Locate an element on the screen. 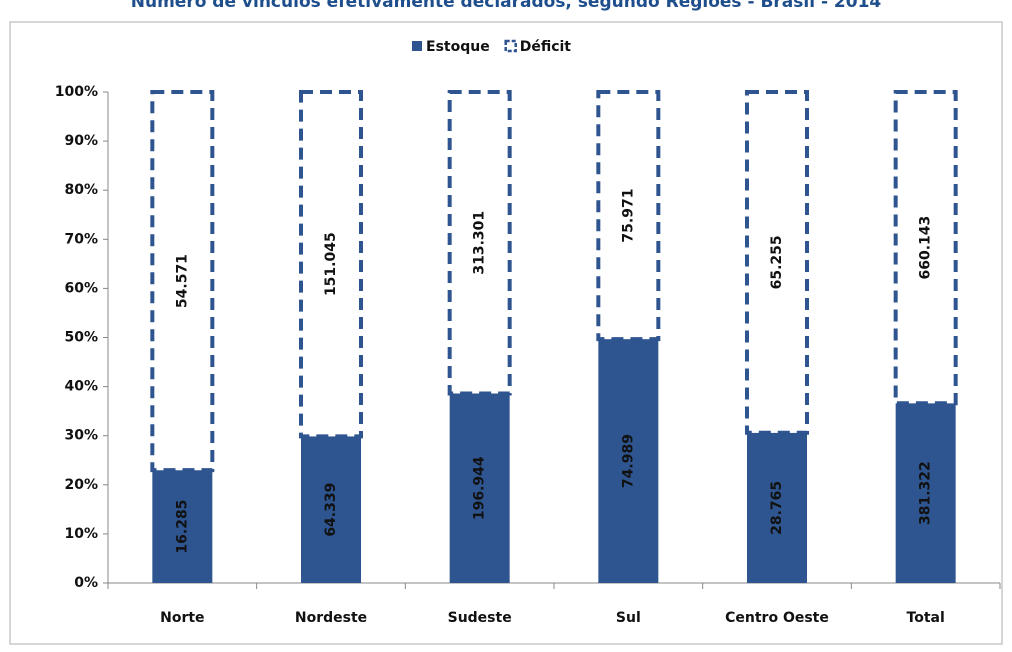 The width and height of the screenshot is (1012, 652). data-label: 75.971 is located at coordinates (628, 216).